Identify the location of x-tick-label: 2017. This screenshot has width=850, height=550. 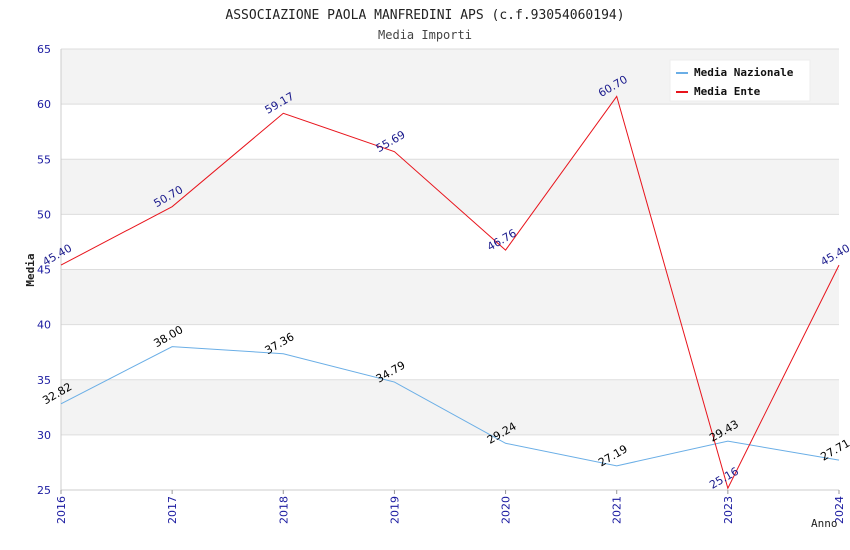
(172, 510).